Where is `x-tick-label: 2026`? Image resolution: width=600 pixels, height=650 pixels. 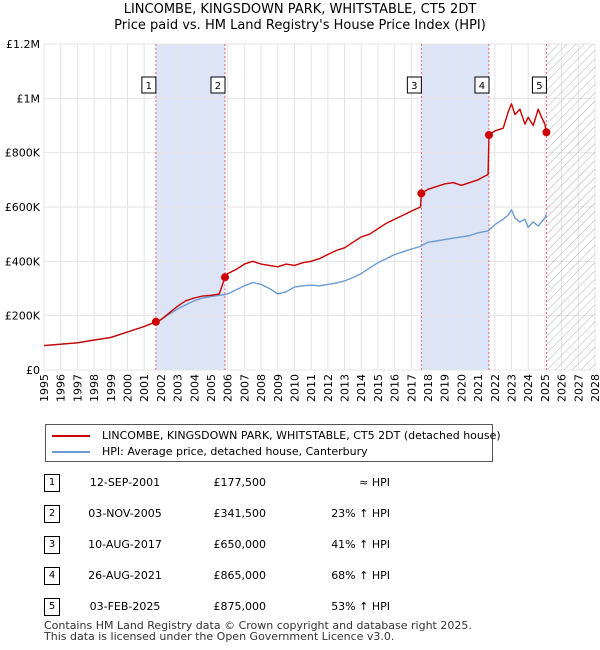
x-tick-label: 2026 is located at coordinates (562, 388).